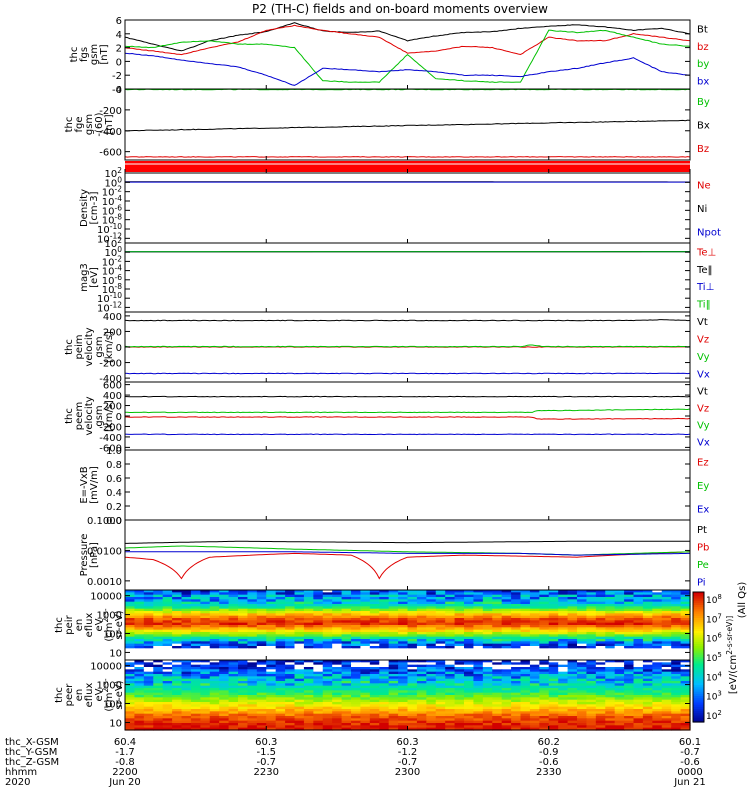  What do you see at coordinates (549, 752) in the screenshot?
I see `time-tick-label: -0.9` at bounding box center [549, 752].